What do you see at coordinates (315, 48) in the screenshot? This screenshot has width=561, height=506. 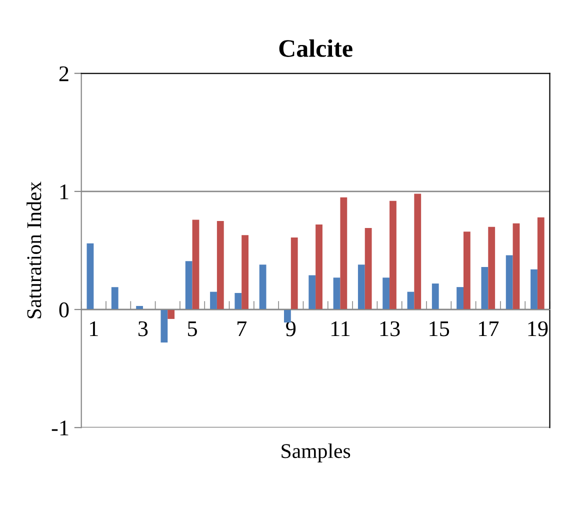 I see `chart-title: Calcite` at bounding box center [315, 48].